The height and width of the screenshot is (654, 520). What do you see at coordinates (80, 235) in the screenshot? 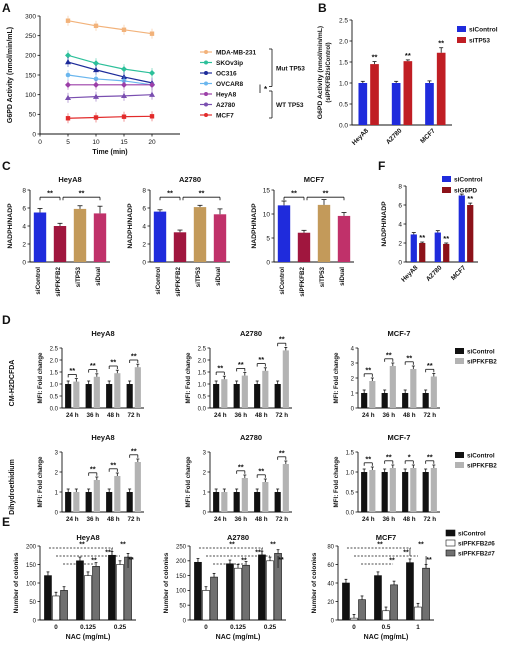
I see `bar-sitp53` at bounding box center [80, 235].